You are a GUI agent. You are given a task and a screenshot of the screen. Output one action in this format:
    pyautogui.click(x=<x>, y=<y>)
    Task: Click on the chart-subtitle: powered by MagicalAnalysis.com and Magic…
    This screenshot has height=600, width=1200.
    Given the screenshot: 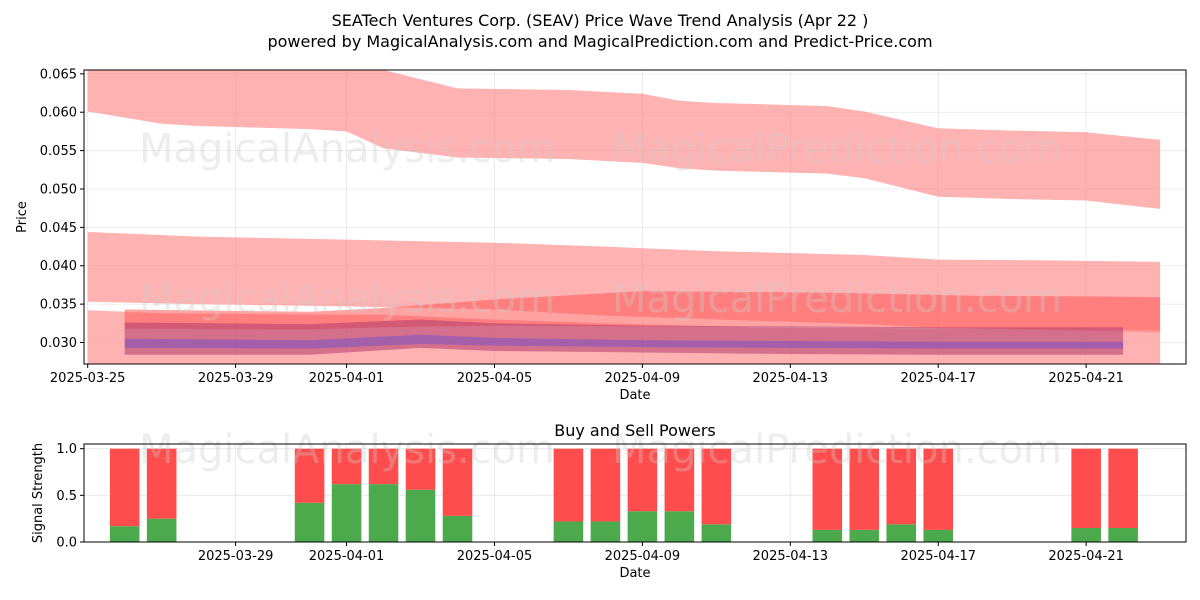 What is the action you would take?
    pyautogui.click(x=599, y=41)
    